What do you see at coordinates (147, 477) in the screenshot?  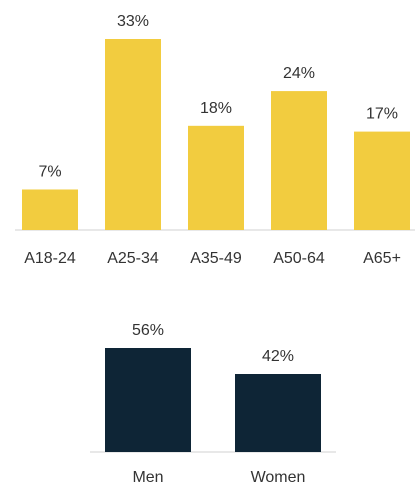 I see `category-label-men: Men` at bounding box center [147, 477].